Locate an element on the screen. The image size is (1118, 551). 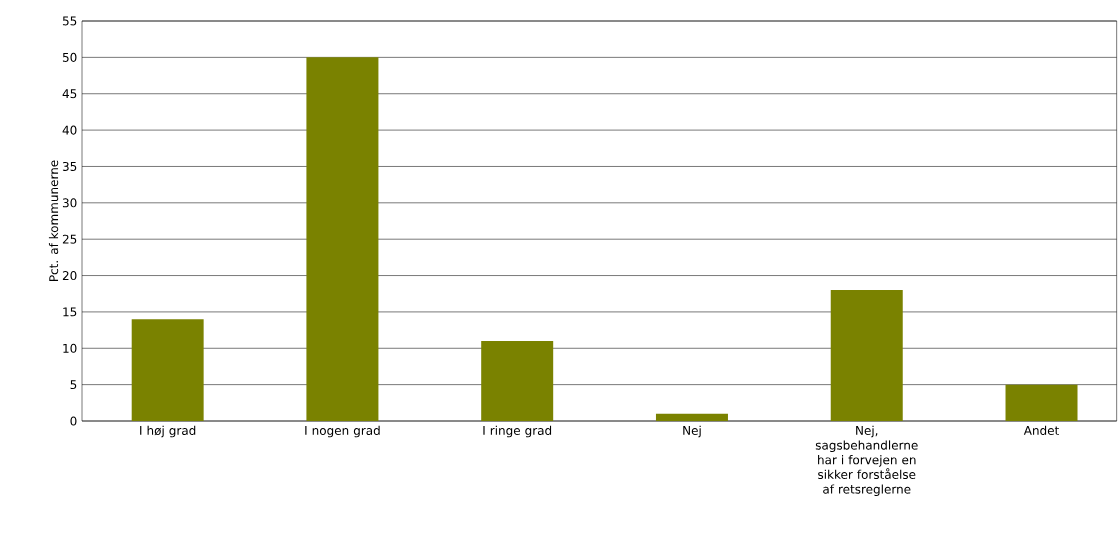
y-tick-label: 5 is located at coordinates (73, 385).